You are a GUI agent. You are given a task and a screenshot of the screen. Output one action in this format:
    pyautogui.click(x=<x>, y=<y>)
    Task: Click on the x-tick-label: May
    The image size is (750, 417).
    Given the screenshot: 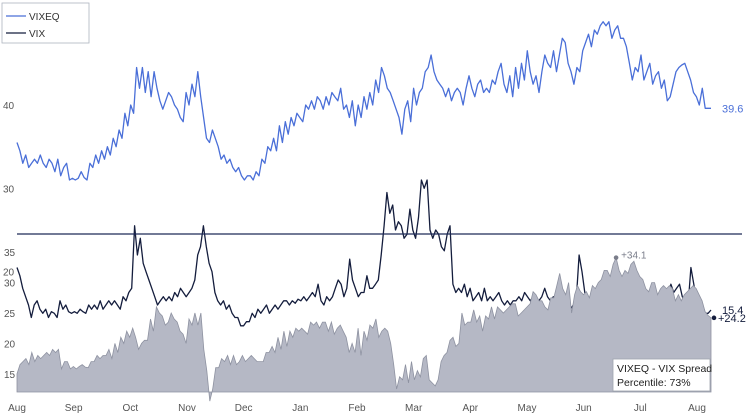 What is the action you would take?
    pyautogui.click(x=527, y=408)
    